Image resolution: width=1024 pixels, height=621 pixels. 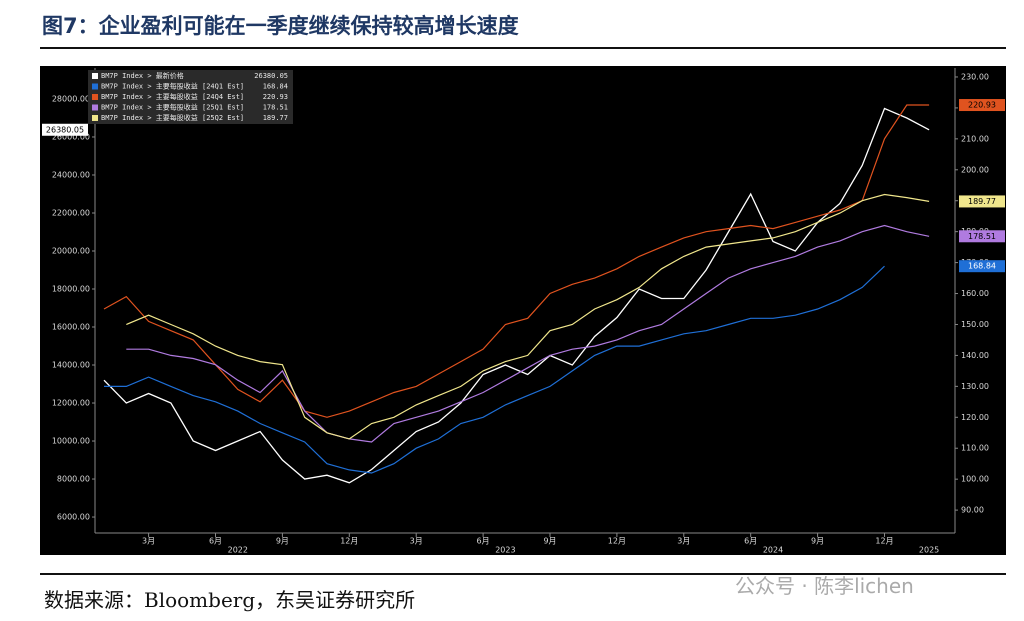 What do you see at coordinates (71, 289) in the screenshot?
I see `y-tick-label: 18000.00` at bounding box center [71, 289].